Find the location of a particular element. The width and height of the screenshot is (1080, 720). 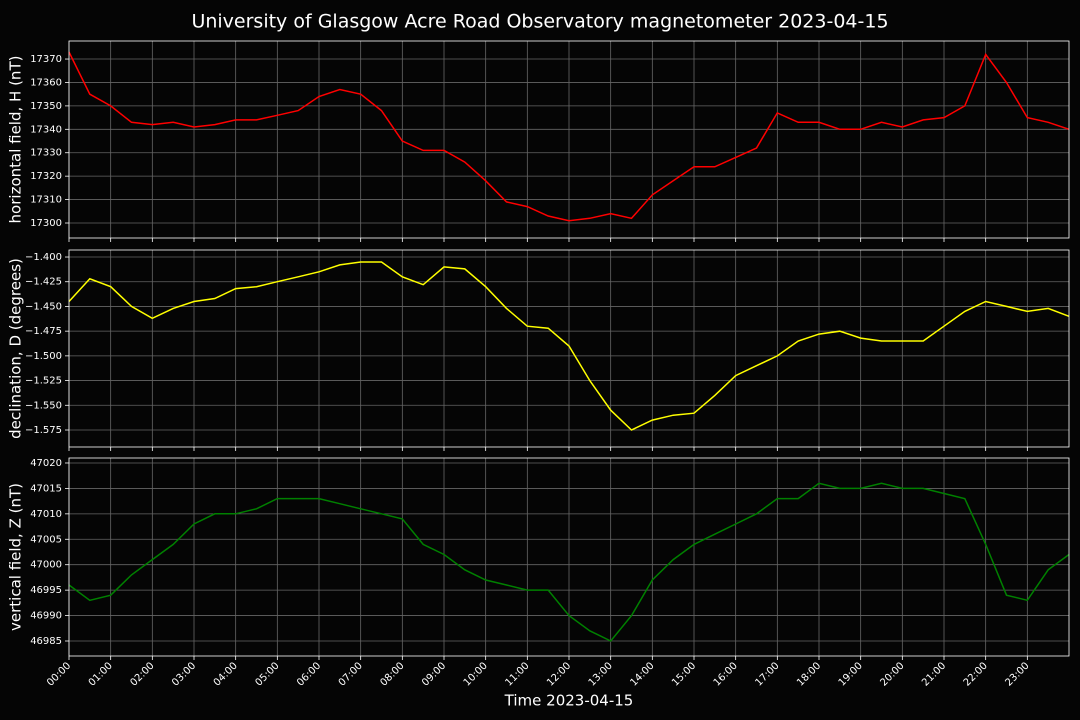

y-tick-label: 47005 is located at coordinates (46, 539).